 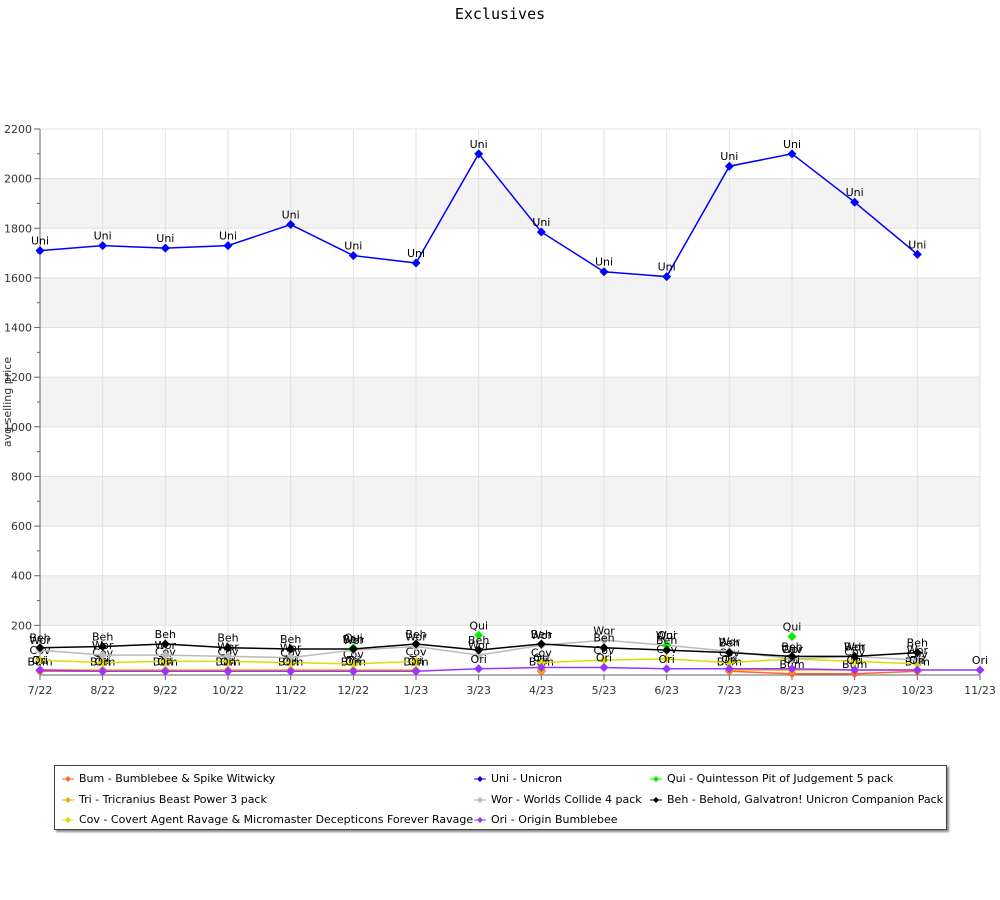 What do you see at coordinates (545, 820) in the screenshot?
I see `legend-item-ori: Ori - Origin Bumblebee` at bounding box center [545, 820].